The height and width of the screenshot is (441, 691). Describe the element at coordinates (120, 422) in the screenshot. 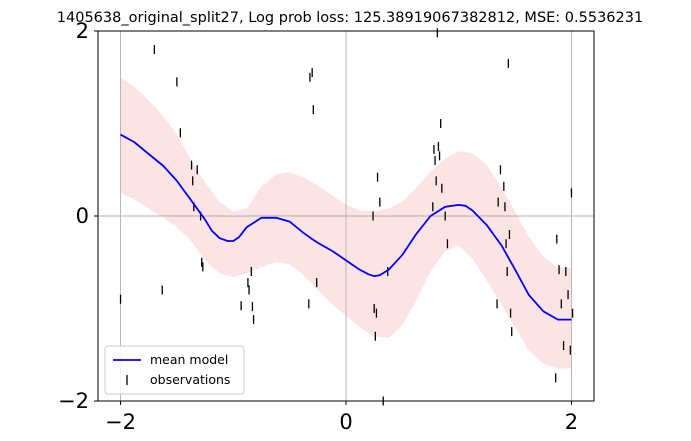

I see `x-tick-label: −2` at that location.